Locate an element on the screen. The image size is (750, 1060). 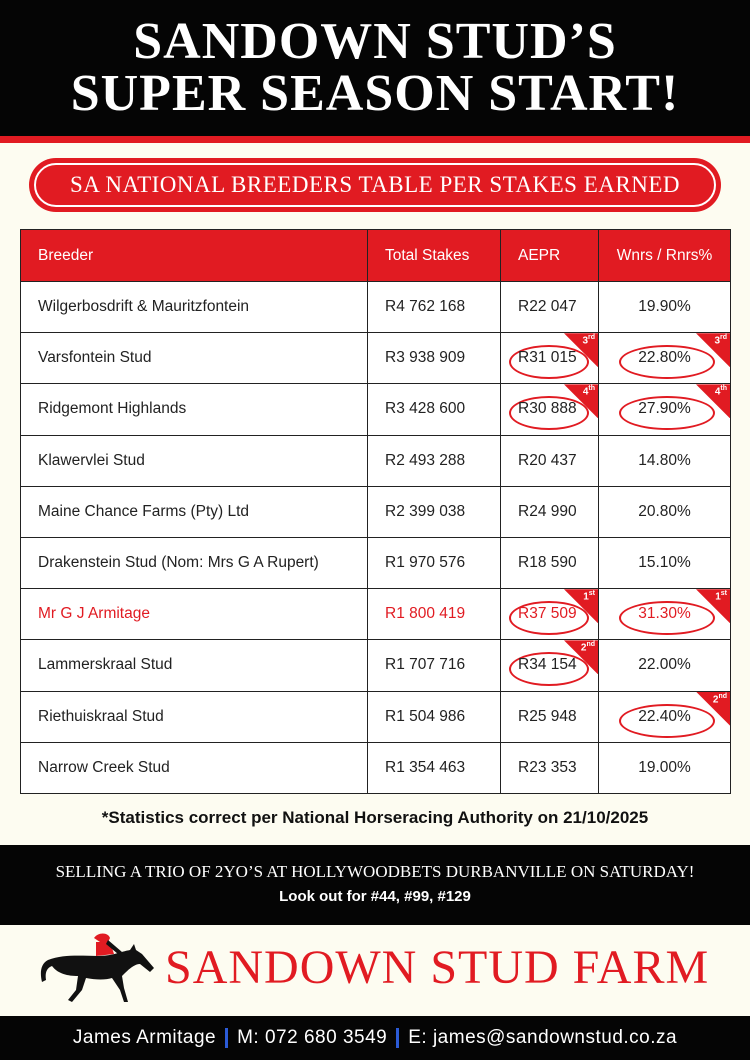
cell-text: 19.00% is located at coordinates (664, 768).